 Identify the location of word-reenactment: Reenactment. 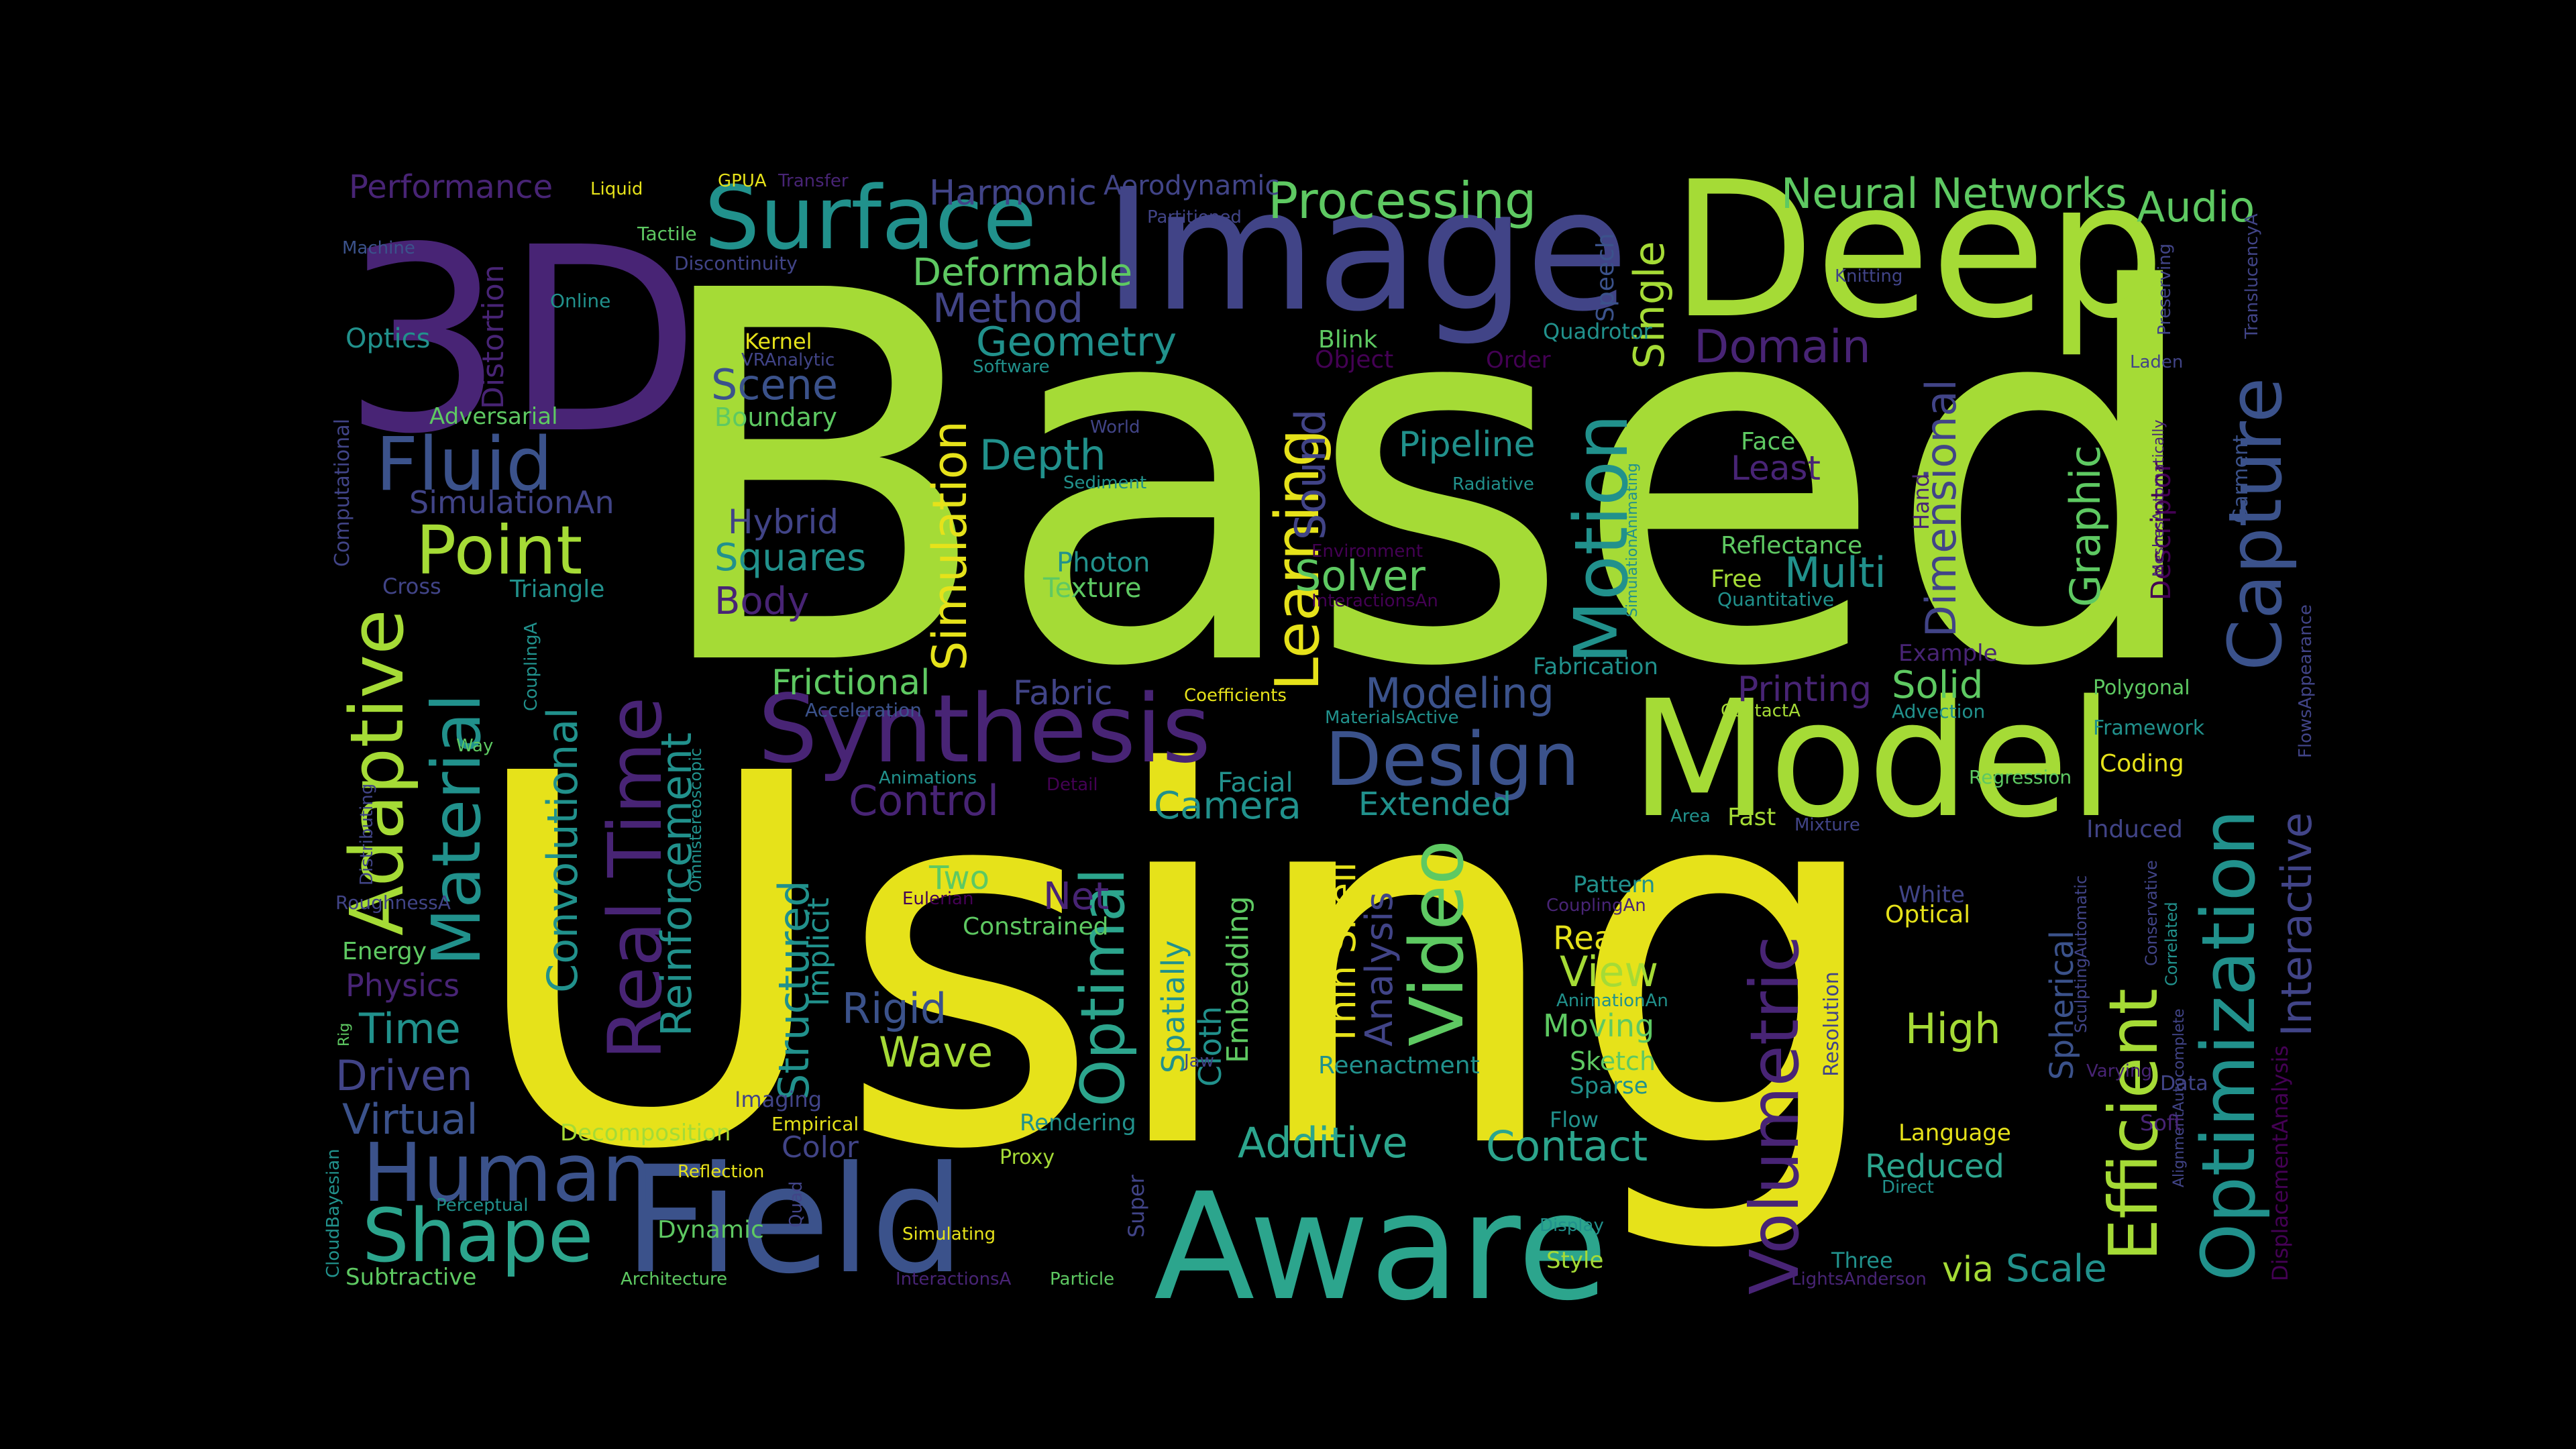
(1399, 1065).